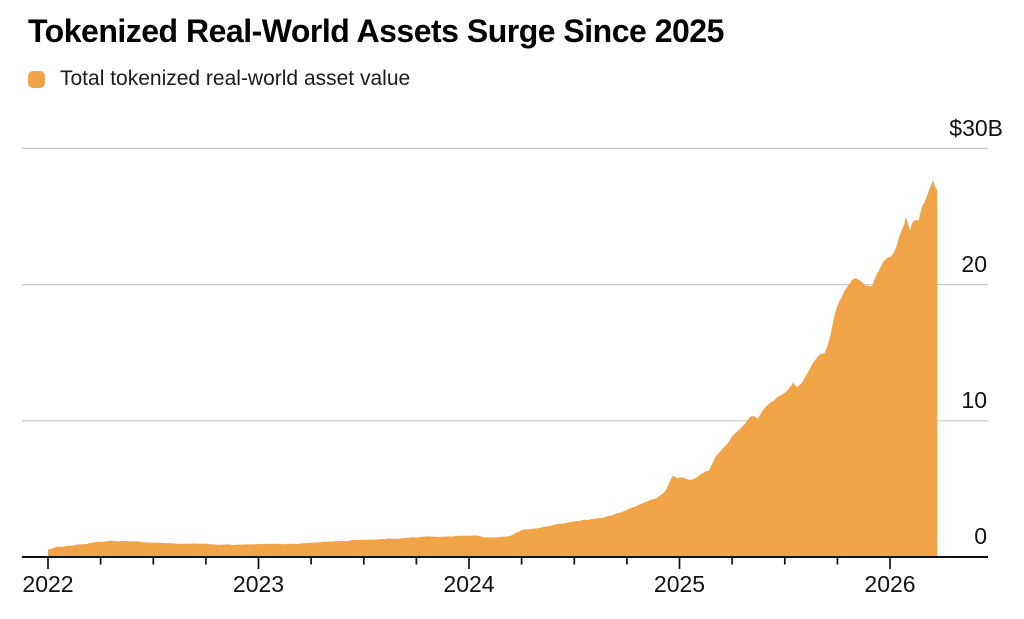  I want to click on legend: Total tokenized real-world asset value, so click(219, 79).